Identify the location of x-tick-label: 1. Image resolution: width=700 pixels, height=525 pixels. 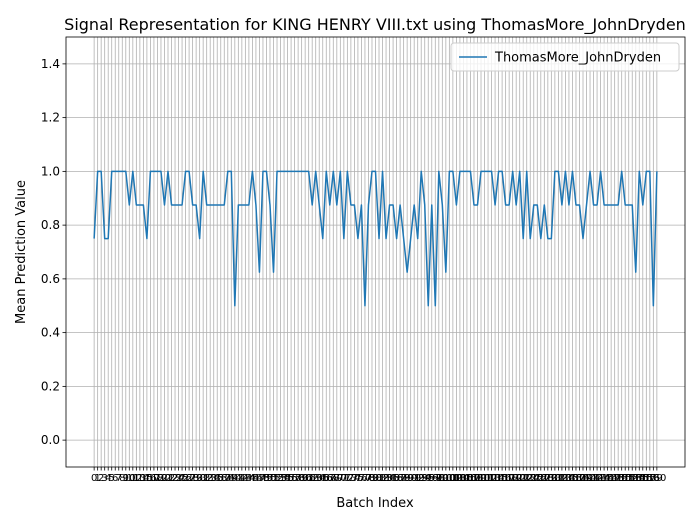
(97, 478).